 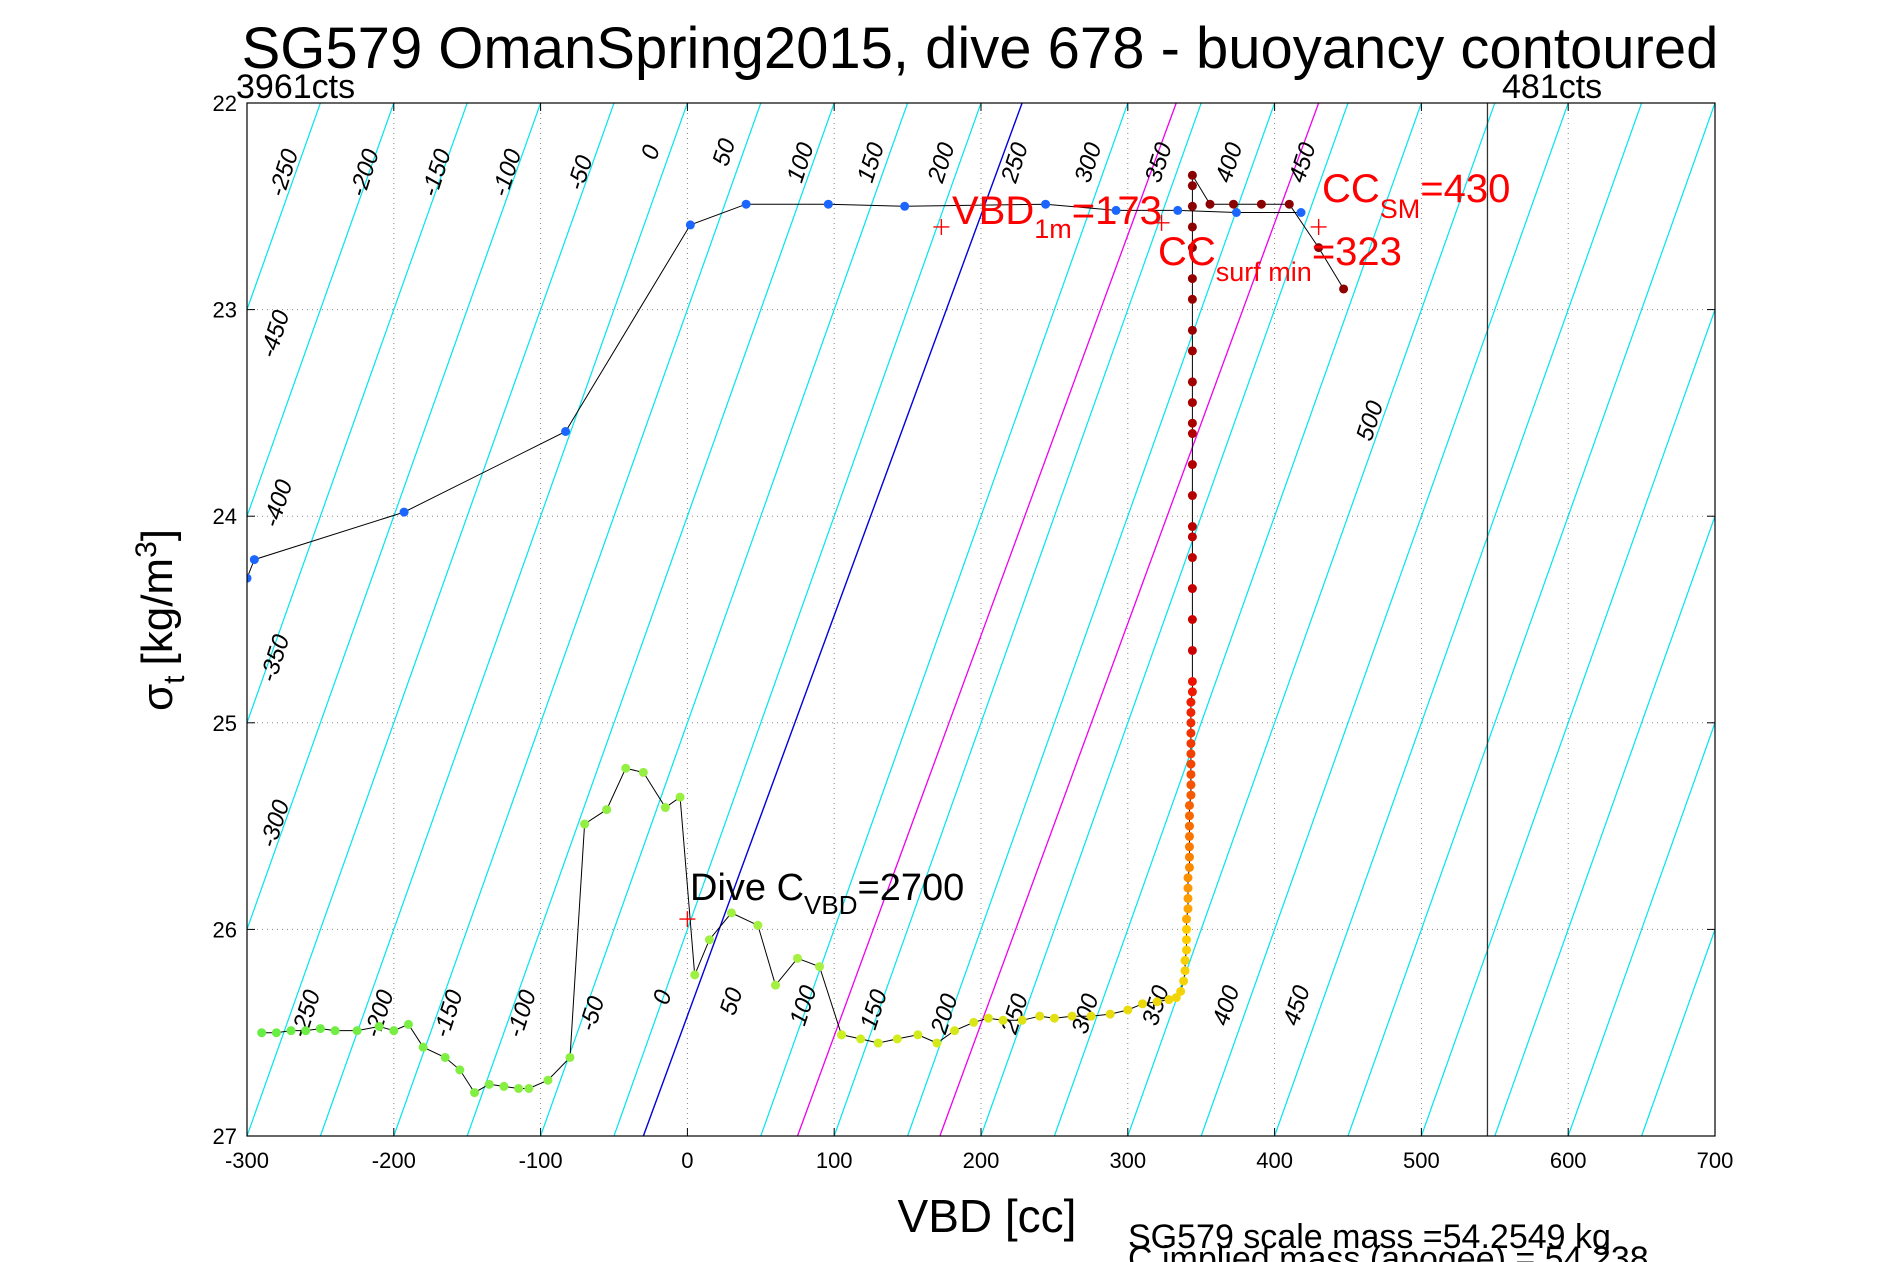 I want to click on contour-label: 150, so click(x=871, y=162).